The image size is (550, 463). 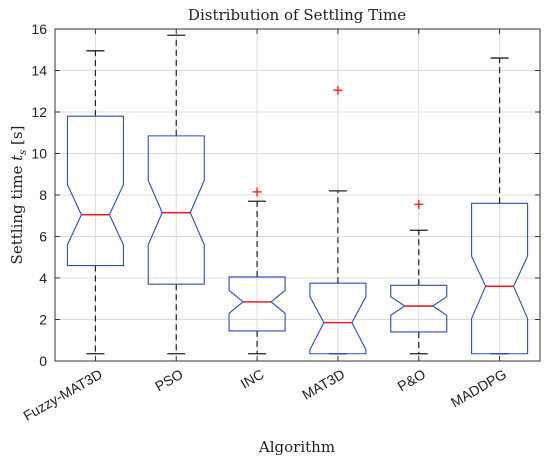 What do you see at coordinates (43, 278) in the screenshot?
I see `y-tick-label: 4` at bounding box center [43, 278].